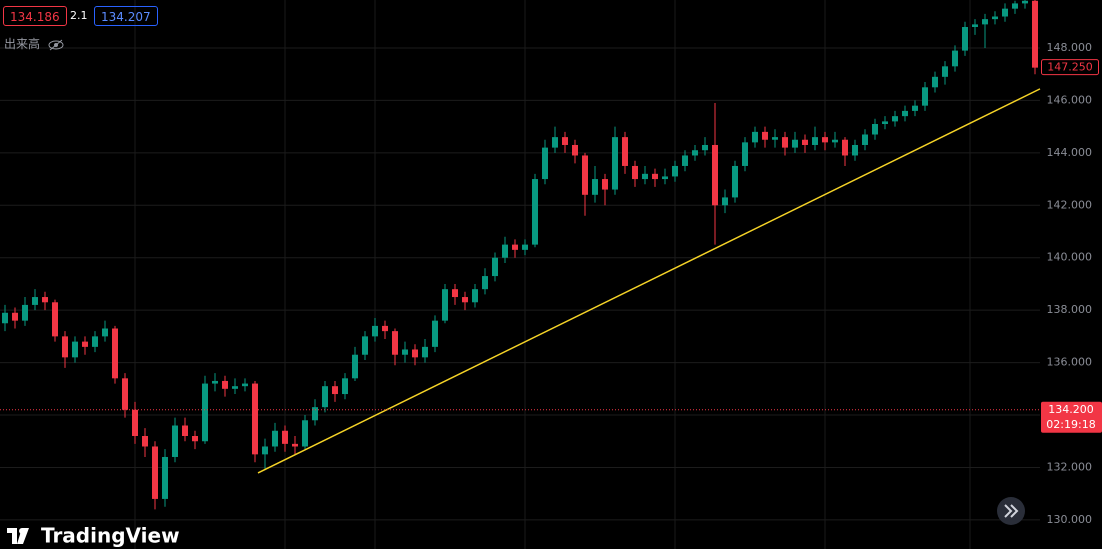  What do you see at coordinates (1070, 99) in the screenshot?
I see `y-tick-label: 146.000` at bounding box center [1070, 99].